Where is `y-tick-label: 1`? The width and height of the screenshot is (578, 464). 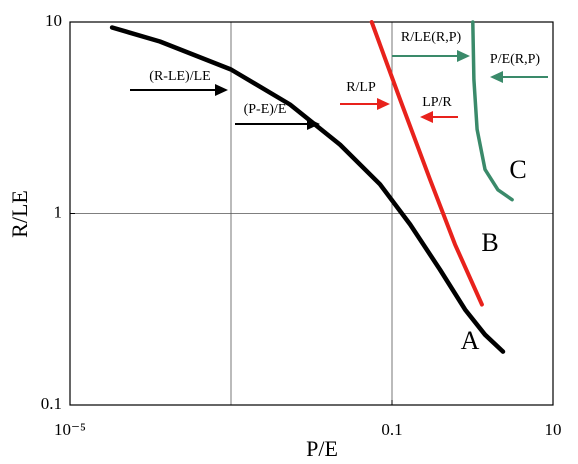 y-tick-label: 1 is located at coordinates (58, 211).